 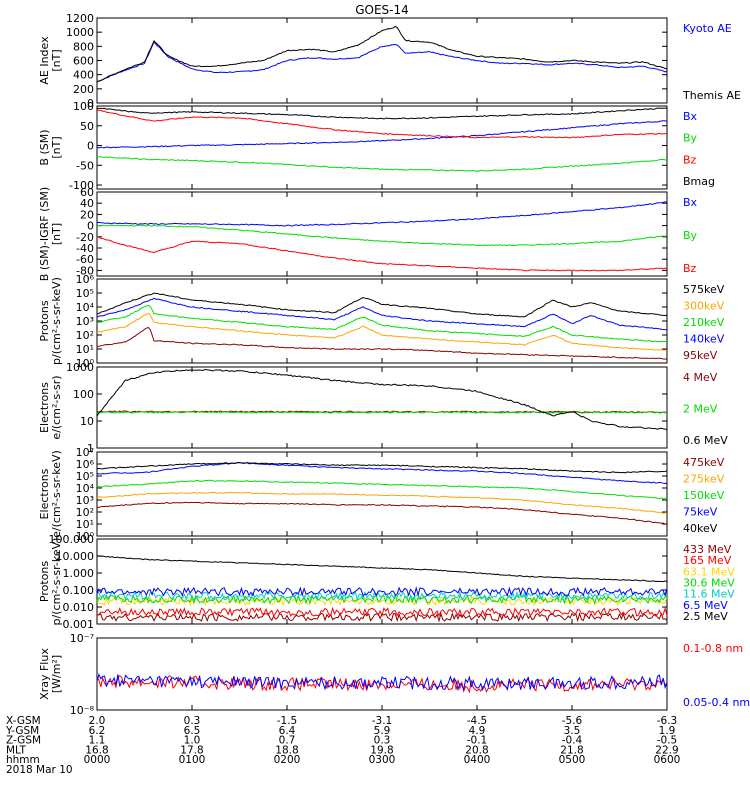 I want to click on footer-value: 21.8, so click(x=571, y=750).